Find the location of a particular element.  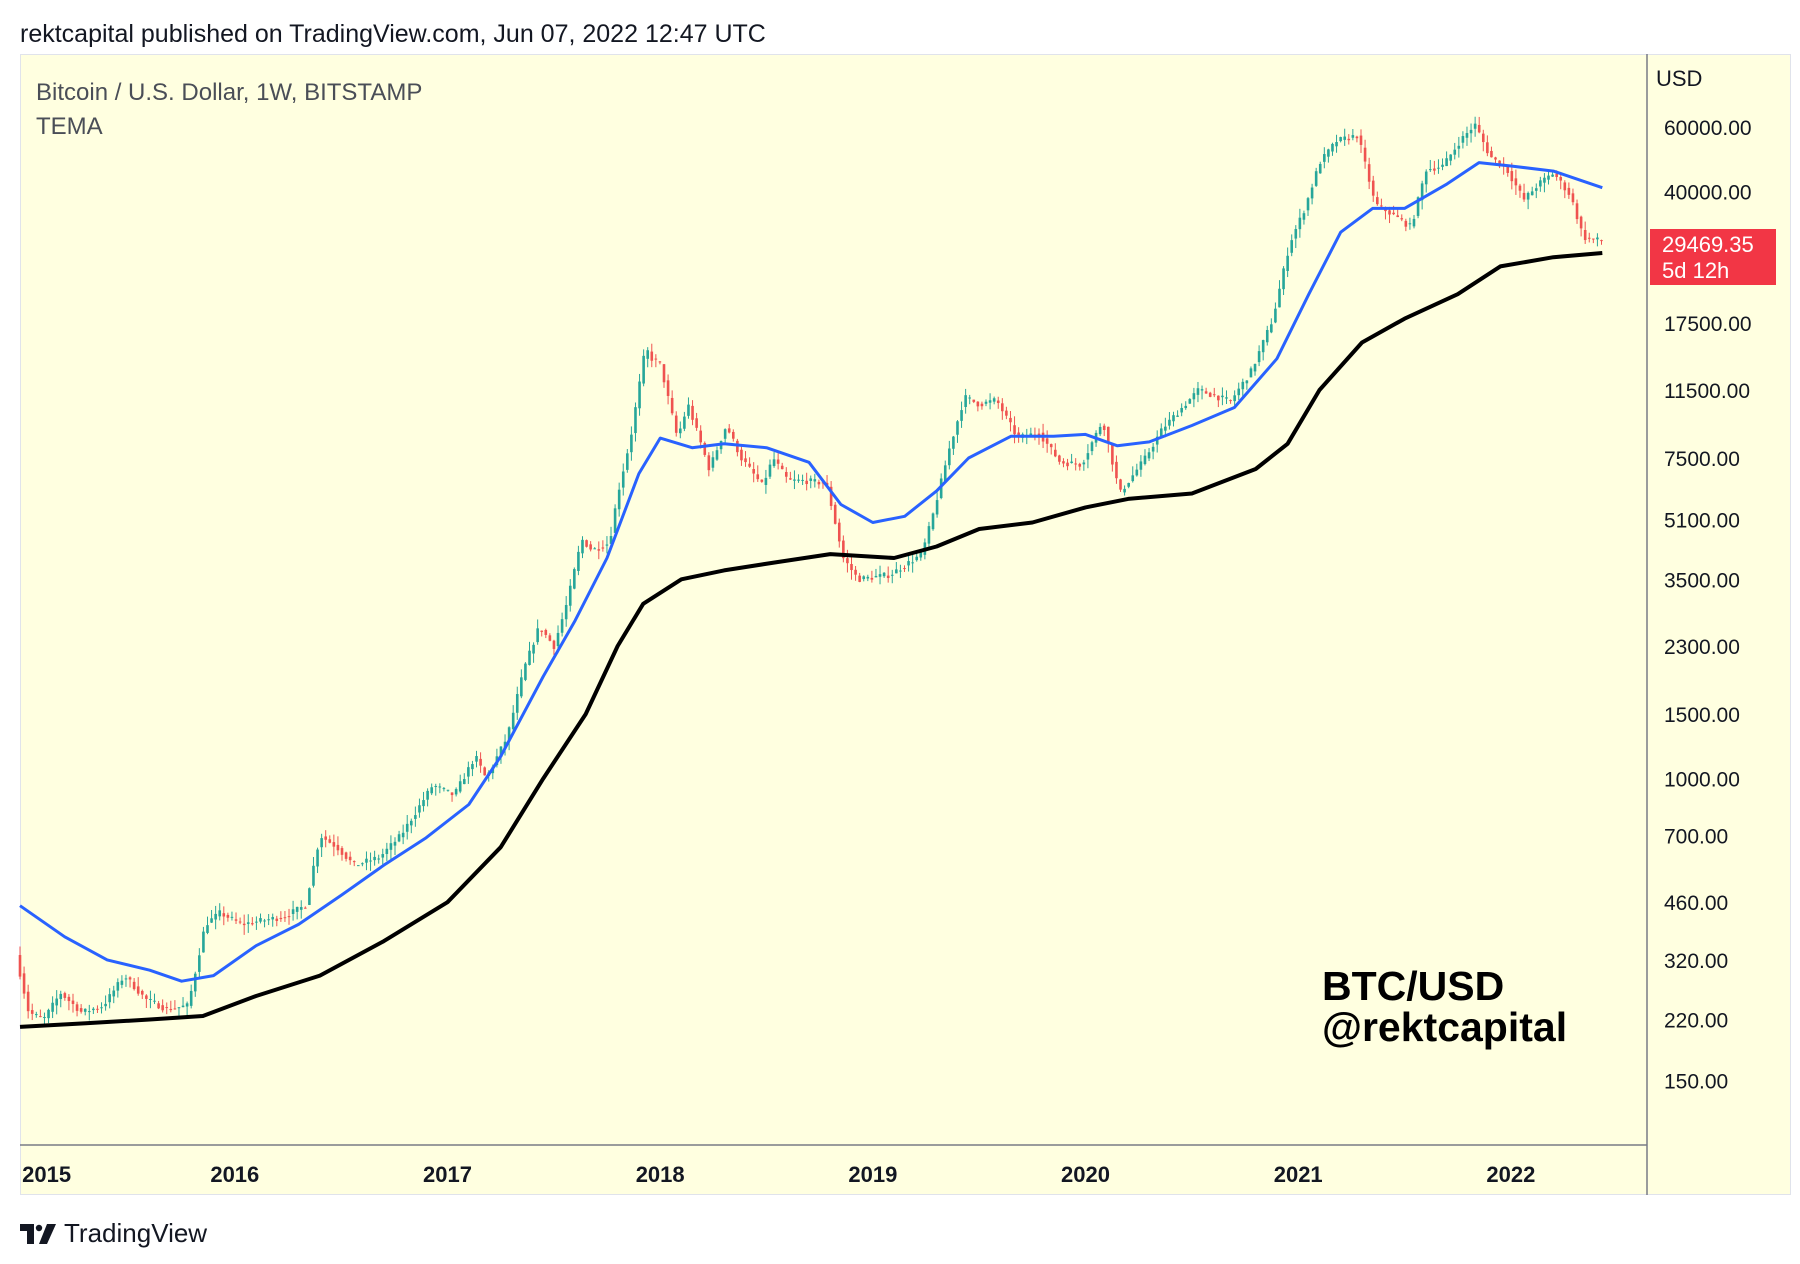

tradingview-logo: TradingView is located at coordinates (113, 1233).